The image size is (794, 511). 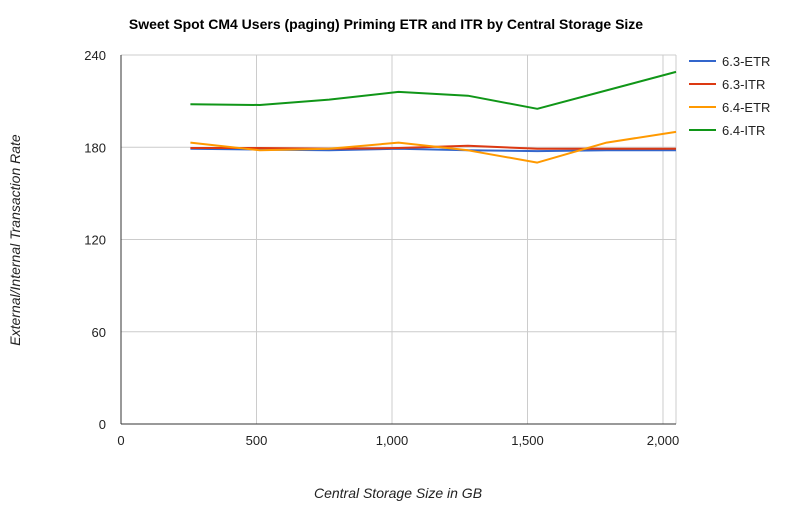 I want to click on x-tick-label: 1,000, so click(x=392, y=440).